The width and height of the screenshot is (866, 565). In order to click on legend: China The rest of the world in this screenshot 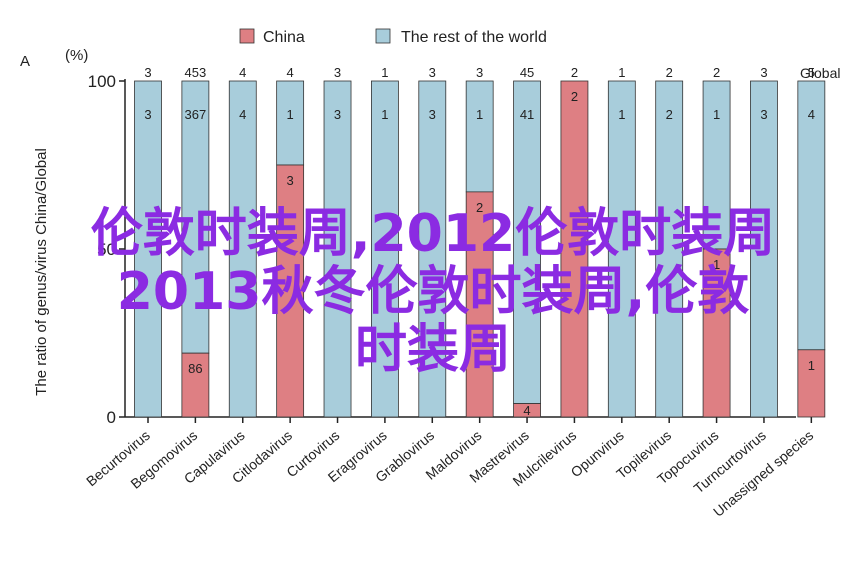, I will do `click(393, 37)`.